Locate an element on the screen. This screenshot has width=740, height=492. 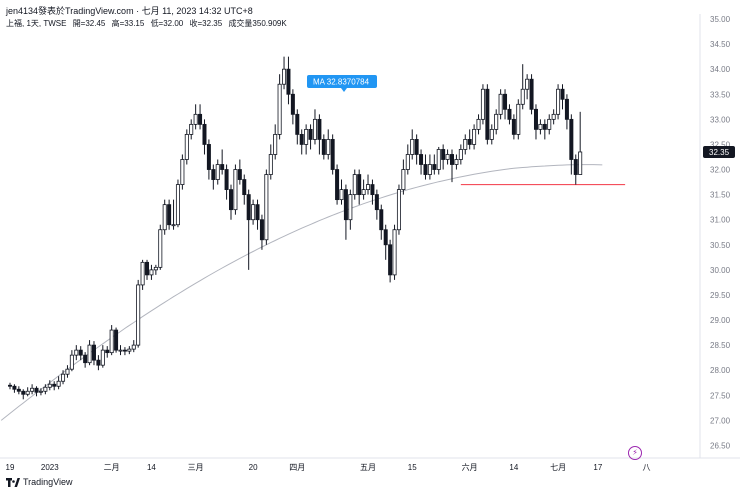
alert-icon: ⚡ is located at coordinates (635, 453).